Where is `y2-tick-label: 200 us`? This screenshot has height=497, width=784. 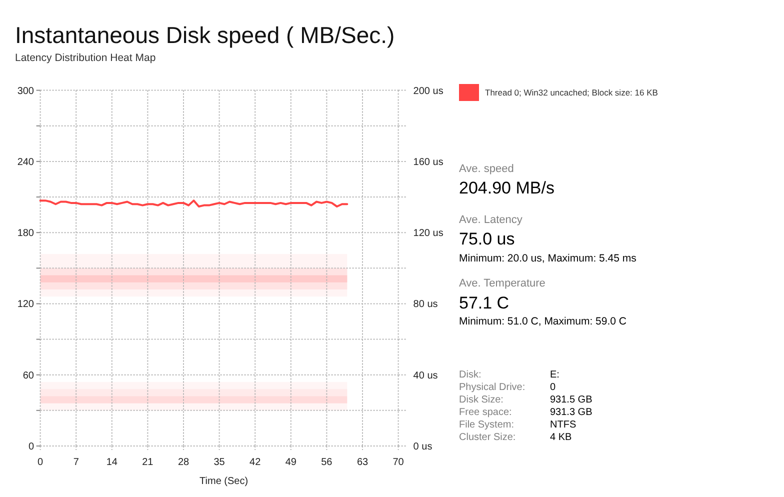
y2-tick-label: 200 us is located at coordinates (428, 91).